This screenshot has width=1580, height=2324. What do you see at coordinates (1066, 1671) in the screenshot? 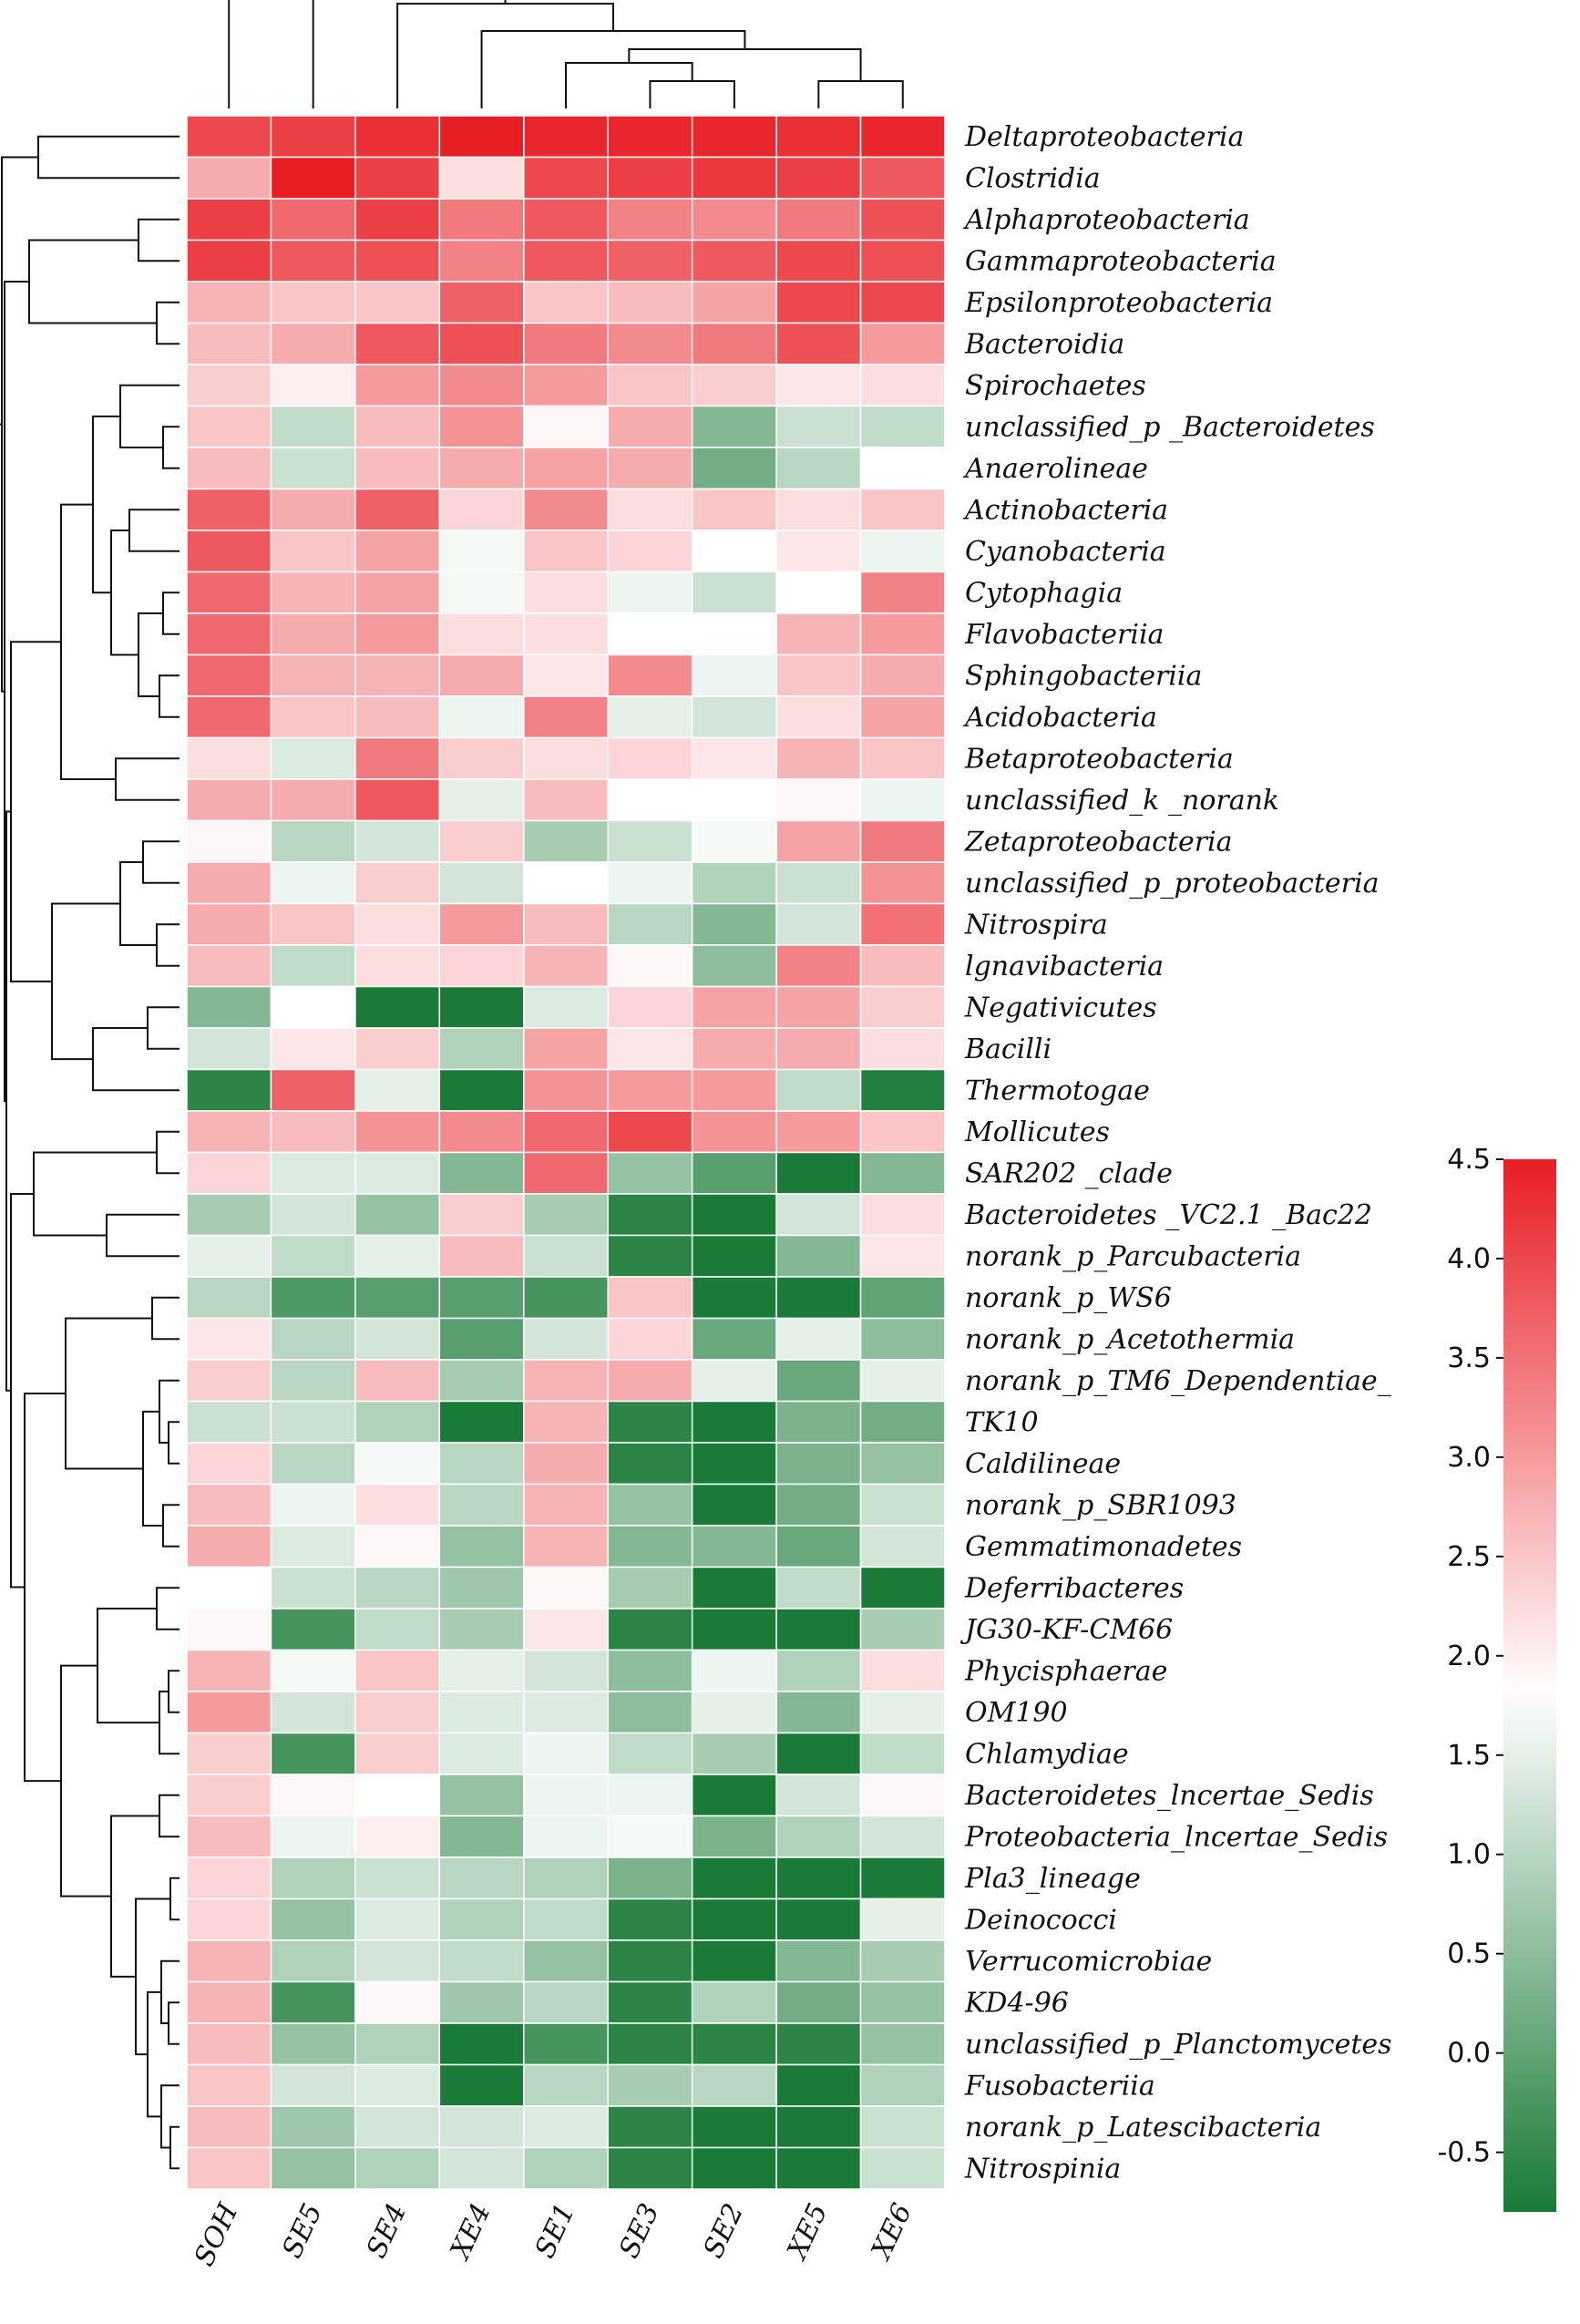
I see `row-label: Phycisphaerae` at bounding box center [1066, 1671].